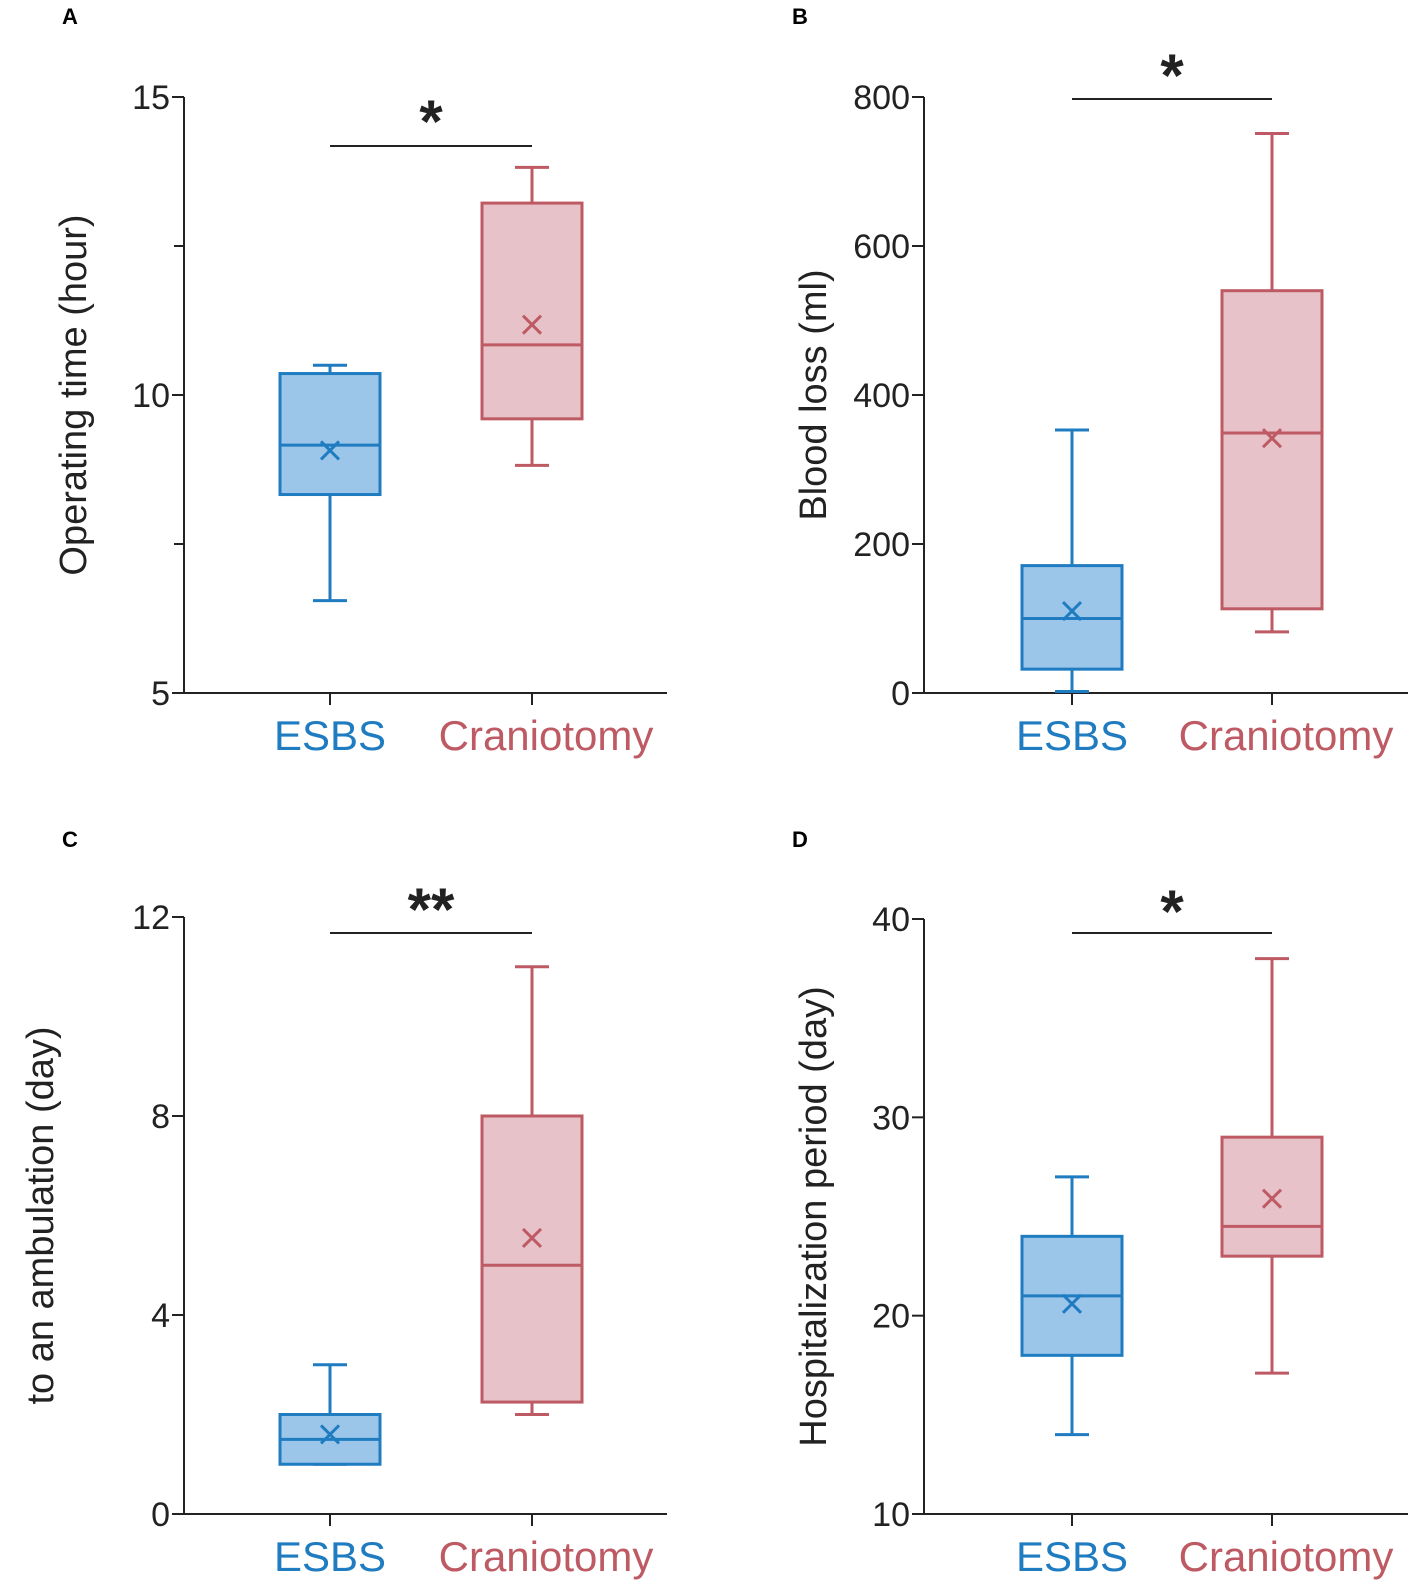 This screenshot has width=1417, height=1596. Describe the element at coordinates (891, 920) in the screenshot. I see `y-tick-label: 40` at that location.